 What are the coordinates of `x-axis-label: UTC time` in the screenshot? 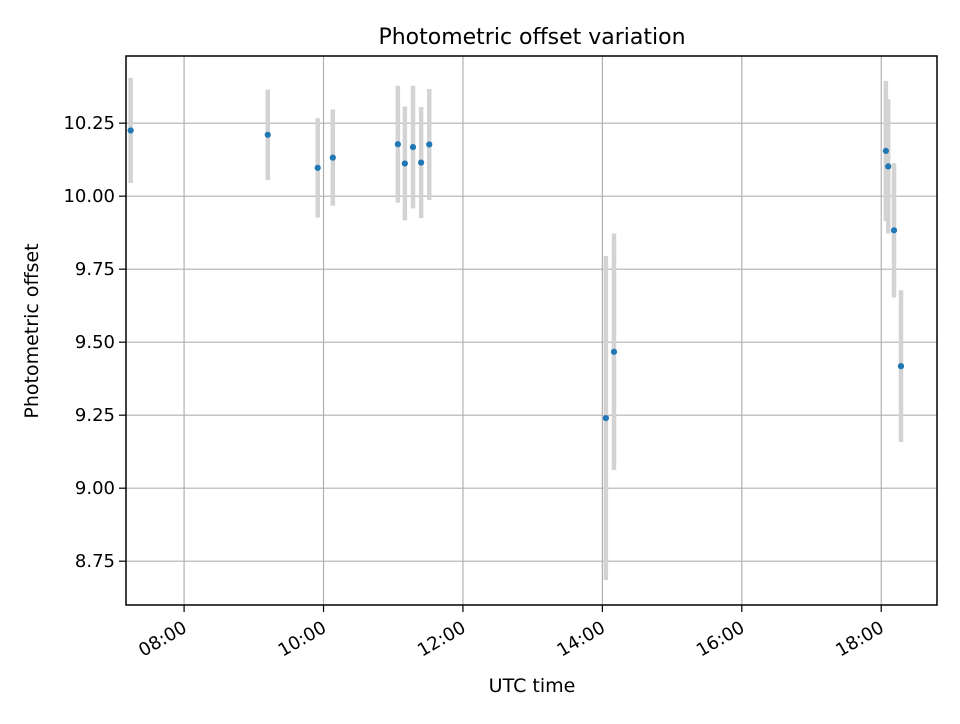 It's located at (532, 686).